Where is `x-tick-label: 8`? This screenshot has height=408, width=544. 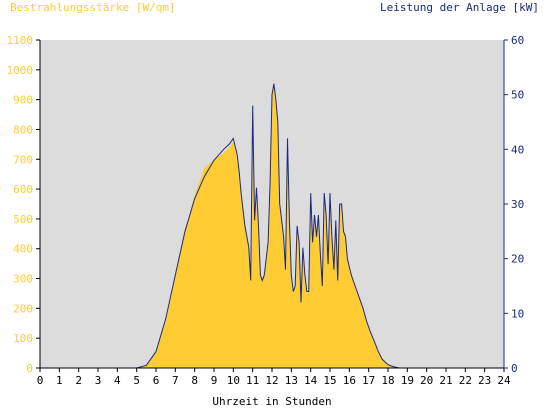
x-tick-label: 8 is located at coordinates (194, 380).